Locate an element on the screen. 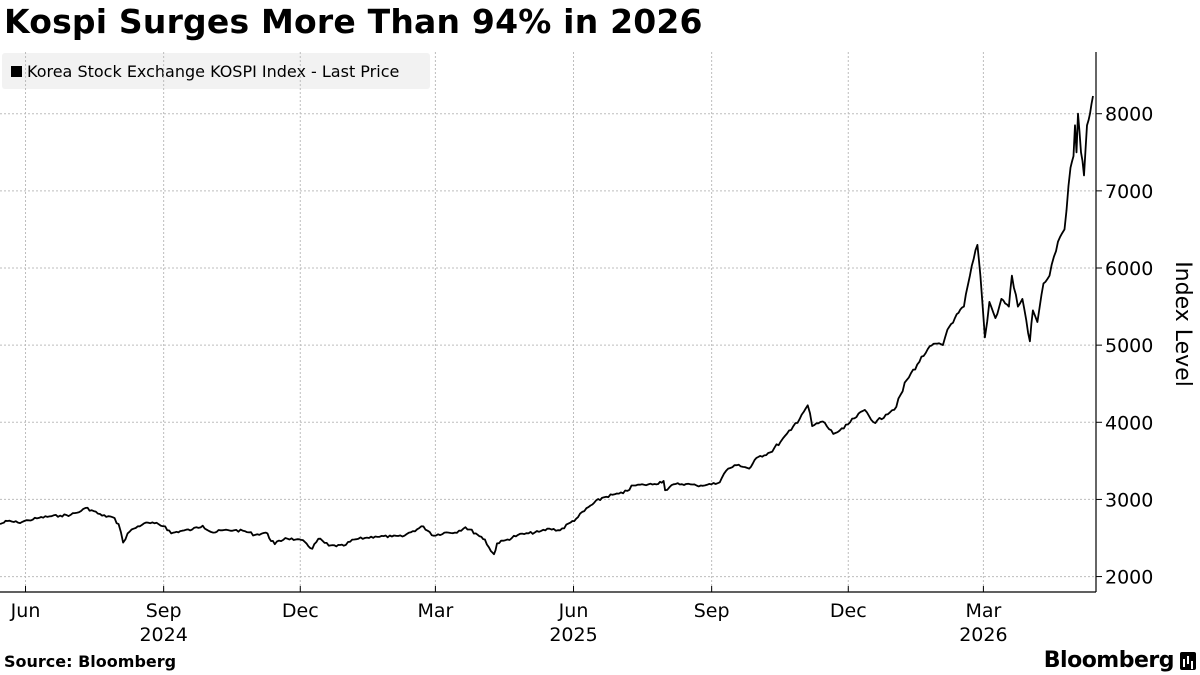 Image resolution: width=1200 pixels, height=675 pixels. legend-swatch is located at coordinates (16, 71).